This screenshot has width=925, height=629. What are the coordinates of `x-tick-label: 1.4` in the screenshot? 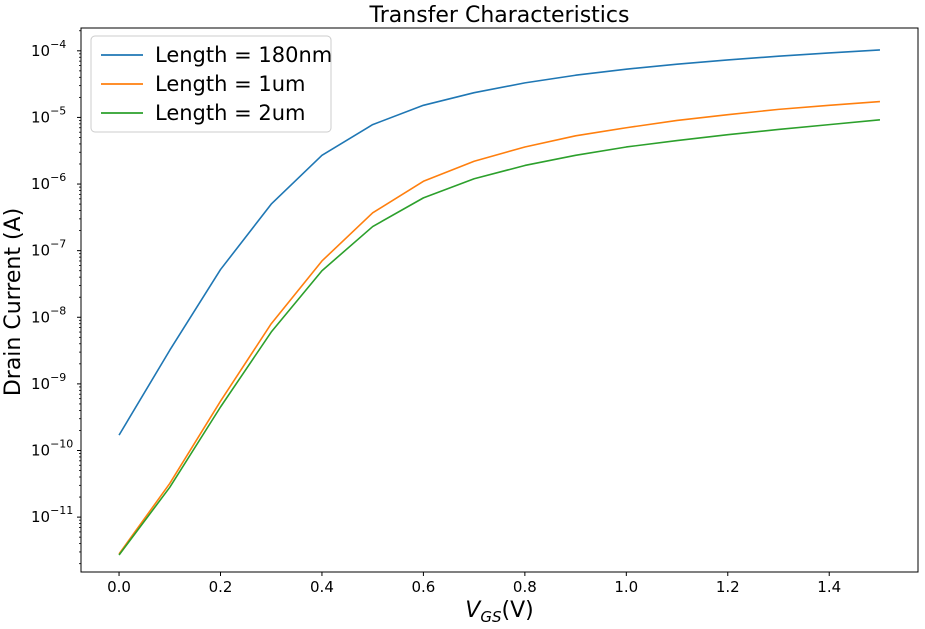 It's located at (829, 587).